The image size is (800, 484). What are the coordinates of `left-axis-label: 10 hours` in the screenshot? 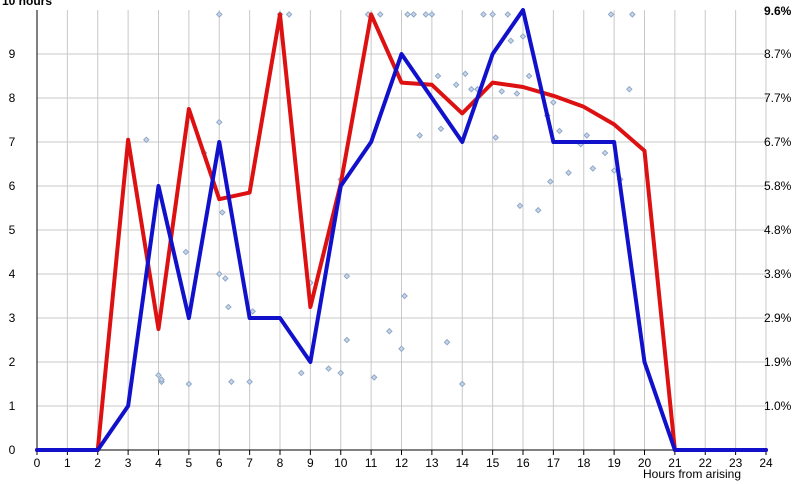 It's located at (27, 4).